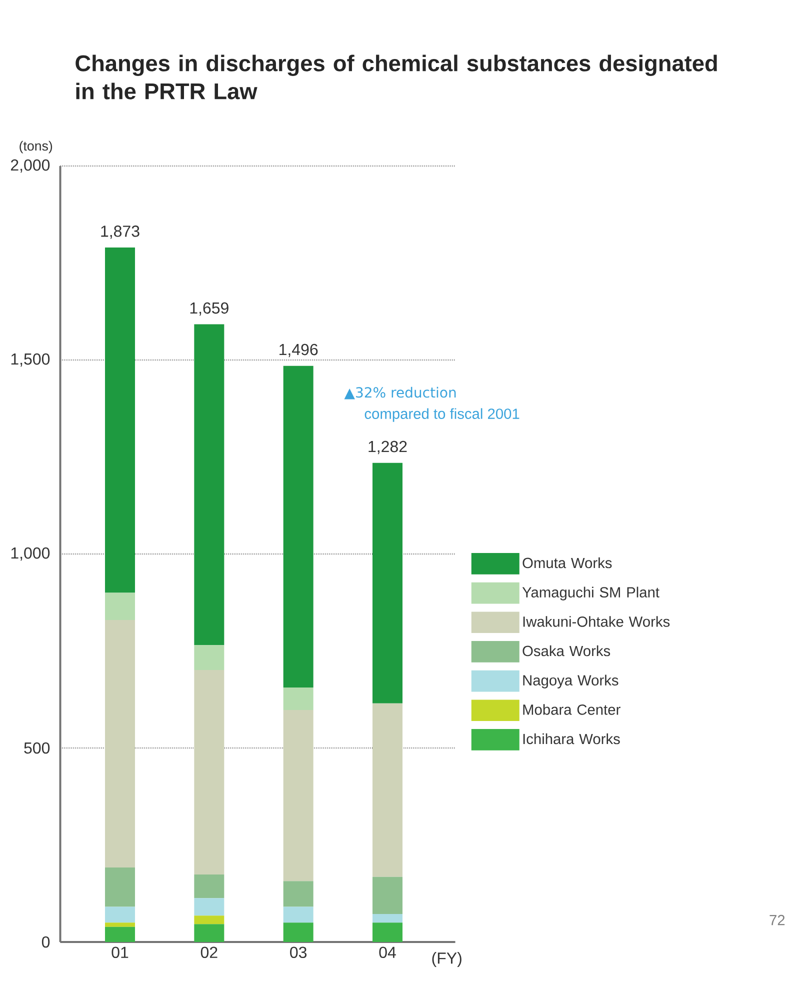  Describe the element at coordinates (447, 959) in the screenshot. I see `x-axis-title: (FY)` at that location.